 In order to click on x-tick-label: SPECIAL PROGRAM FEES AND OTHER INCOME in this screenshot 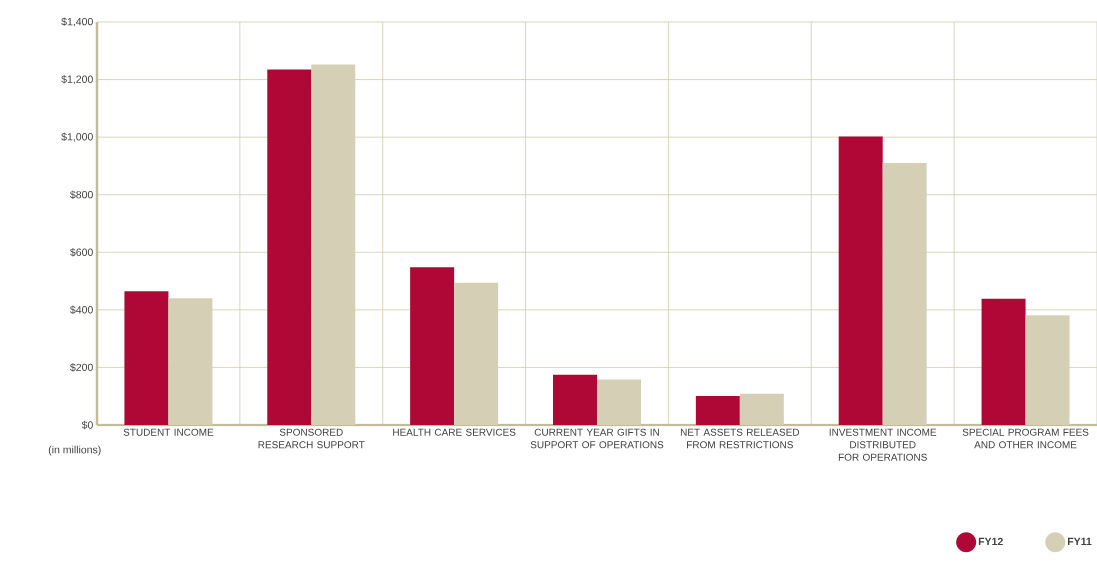, I will do `click(1025, 438)`.